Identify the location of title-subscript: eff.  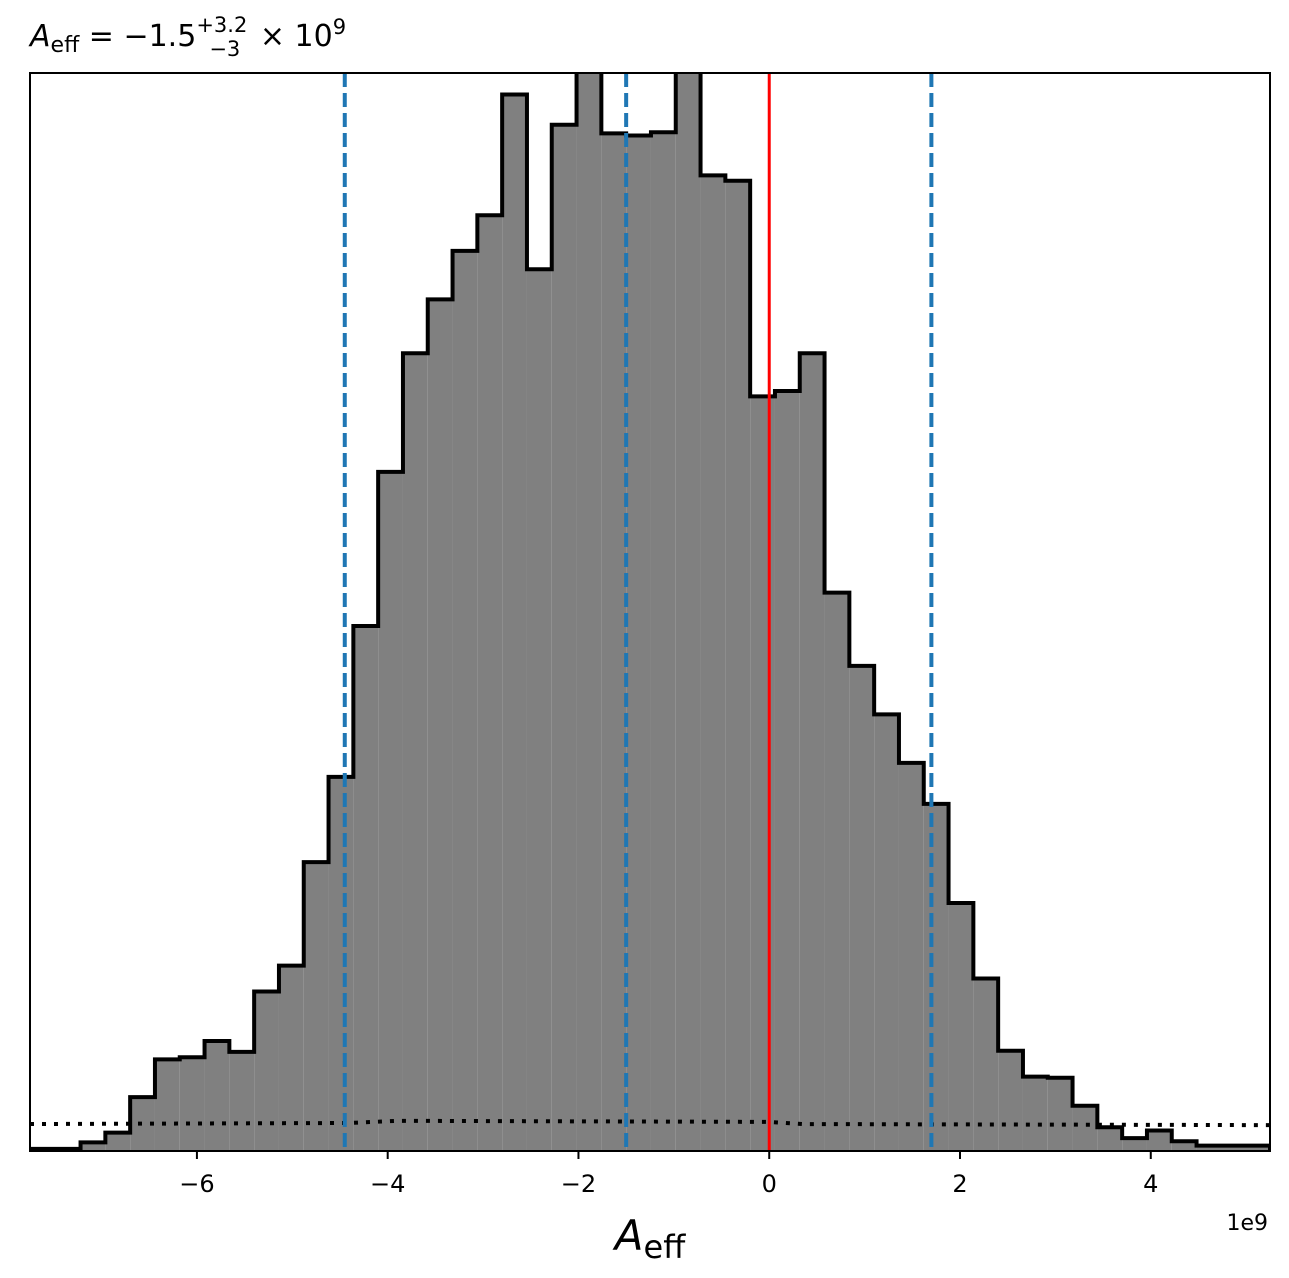
(66, 45).